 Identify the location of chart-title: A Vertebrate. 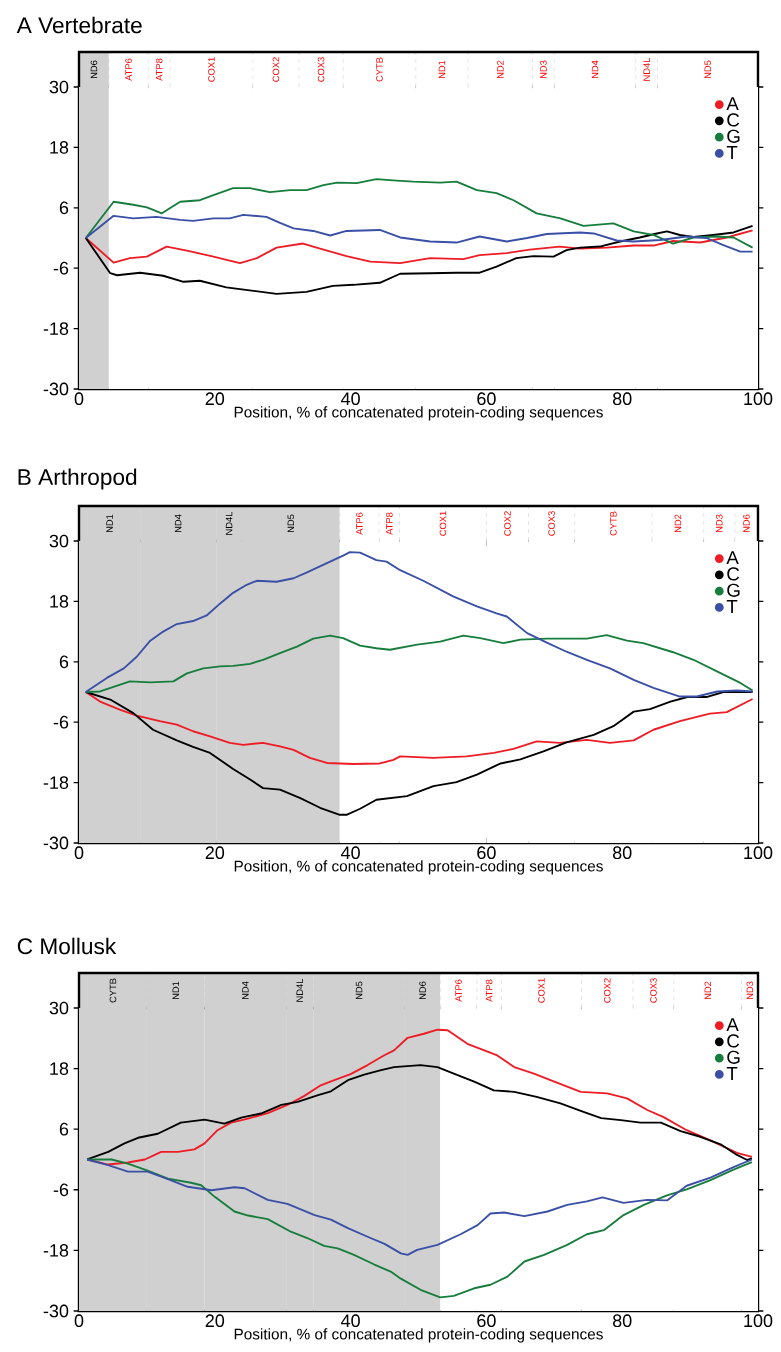
(79, 25).